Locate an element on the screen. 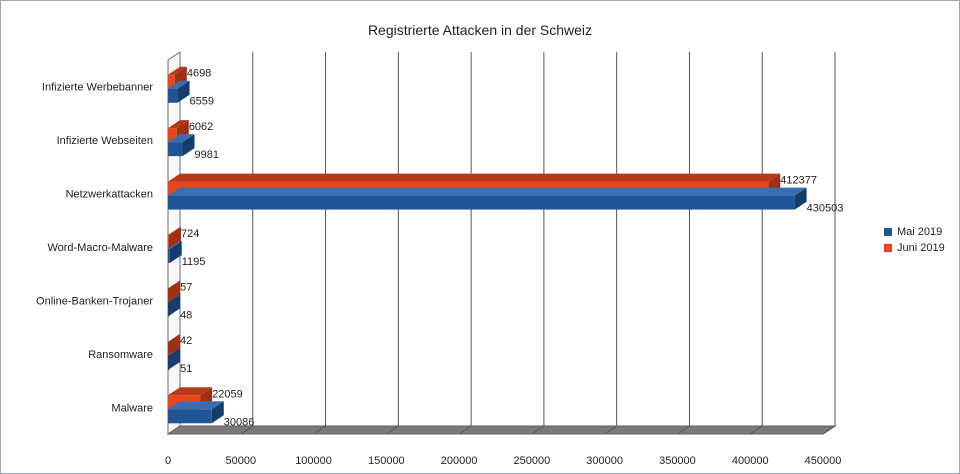 This screenshot has width=960, height=474. data-label-juni-malware: 22059 is located at coordinates (227, 394).